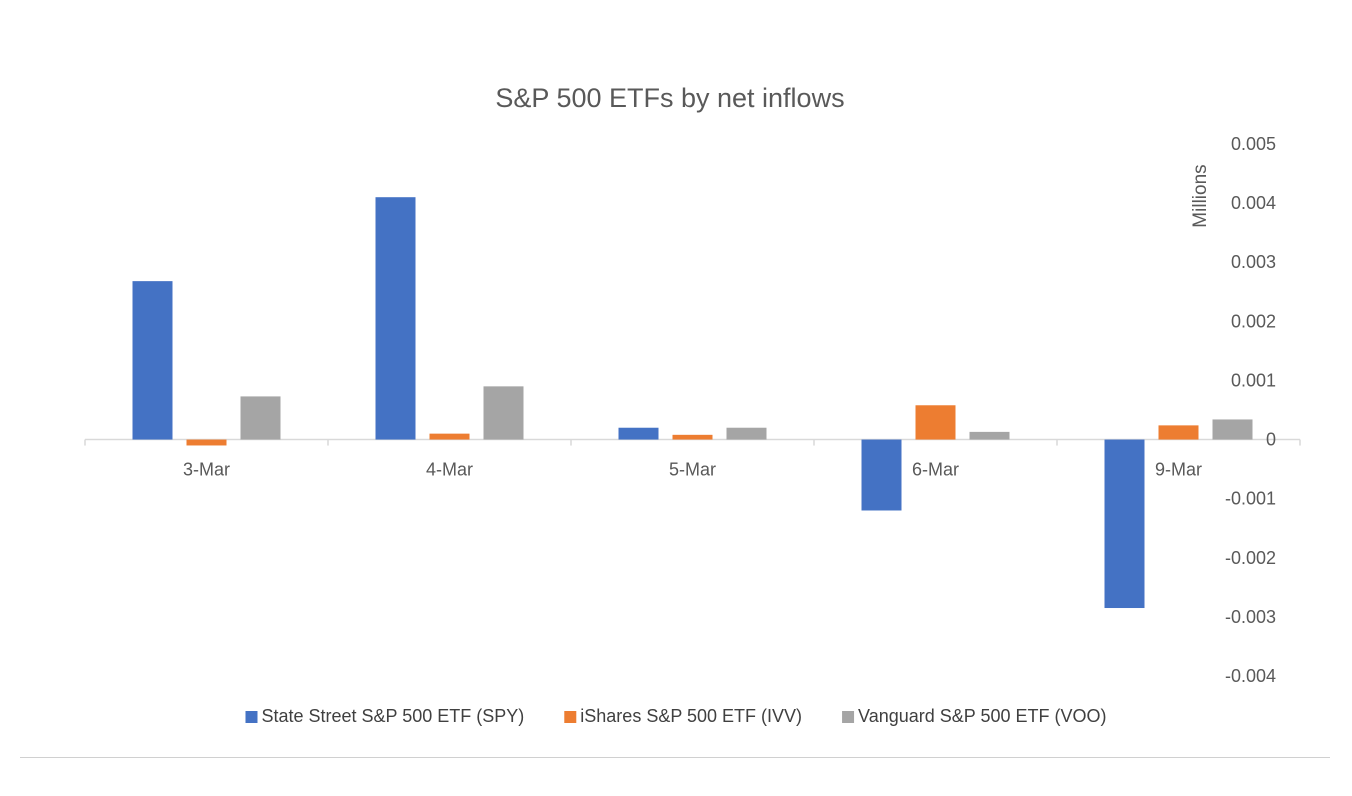 The width and height of the screenshot is (1352, 796). What do you see at coordinates (746, 433) in the screenshot?
I see `bar-vanguard-s-p-500-etf-voo--5-mar` at bounding box center [746, 433].